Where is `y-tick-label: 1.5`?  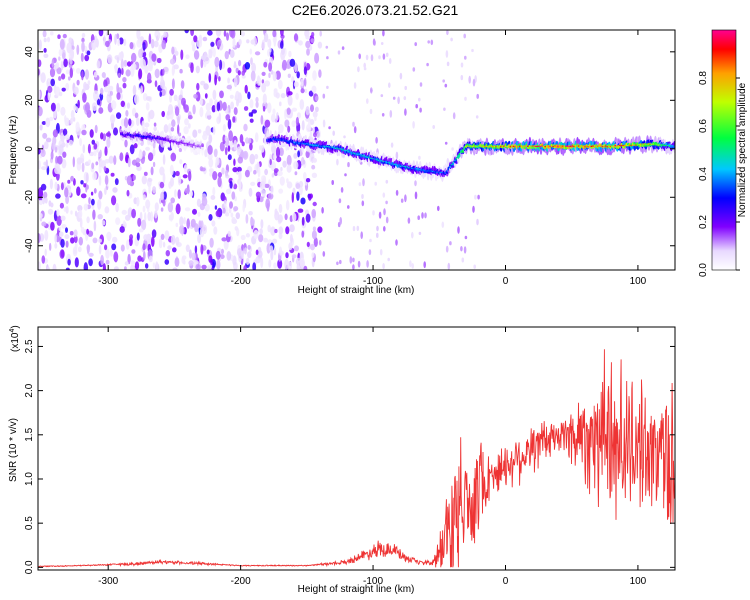 y-tick-label: 1.5 is located at coordinates (29, 434).